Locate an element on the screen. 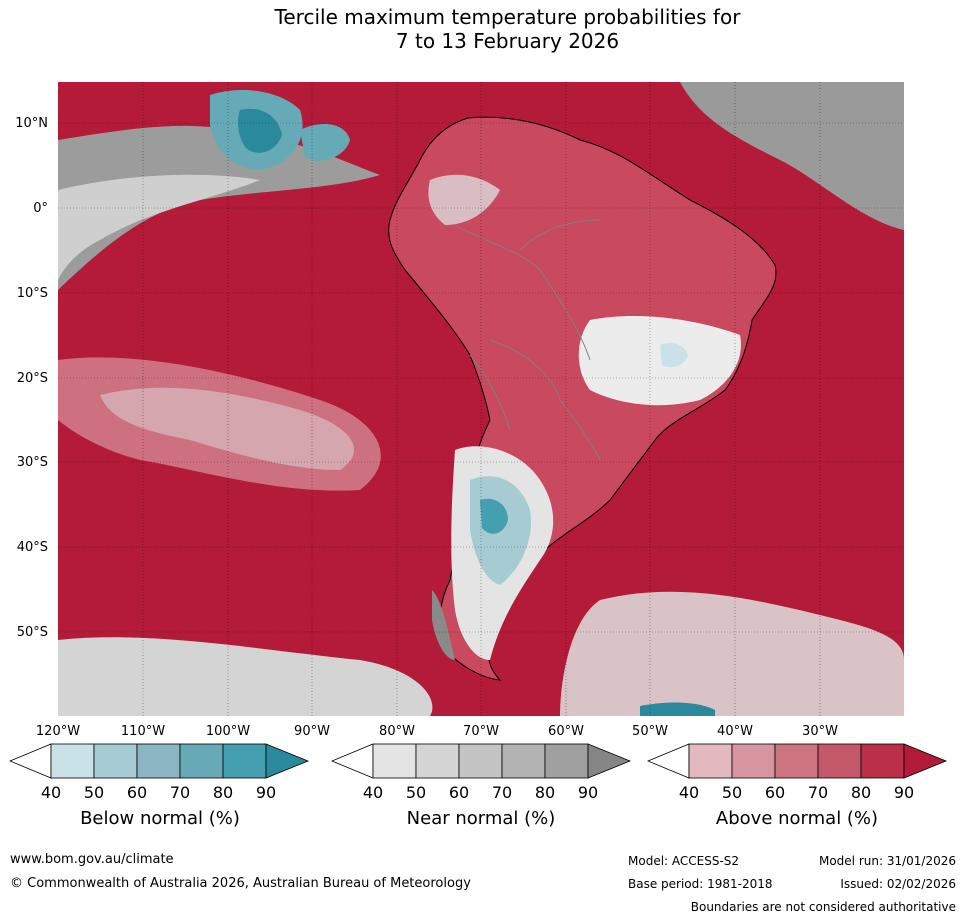 This screenshot has height=919, width=965. lat-label-30s: 30°S is located at coordinates (32, 462).